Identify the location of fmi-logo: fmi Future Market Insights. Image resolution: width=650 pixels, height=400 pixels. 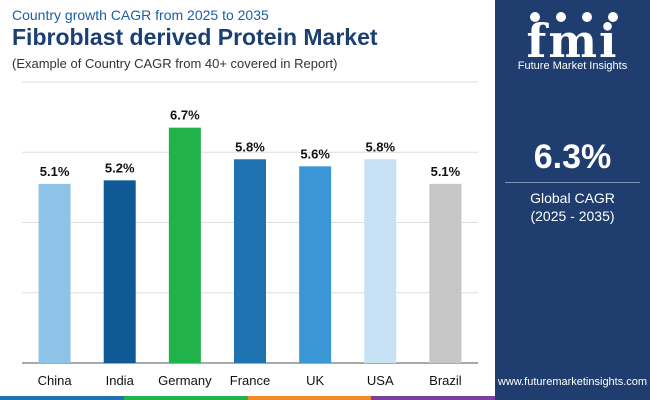
(572, 41).